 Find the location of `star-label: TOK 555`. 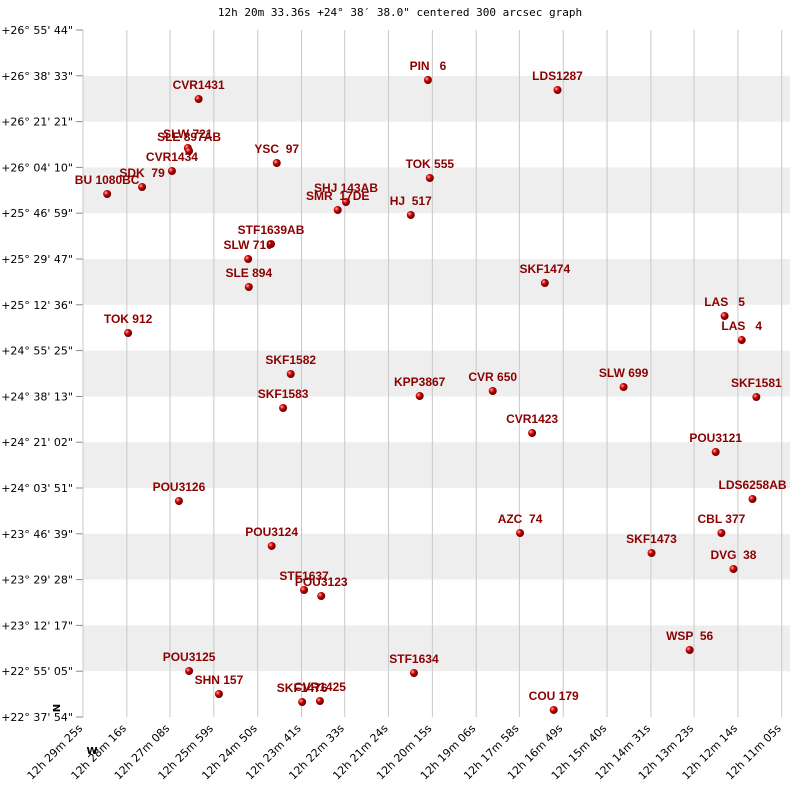

star-label: TOK 555 is located at coordinates (430, 164).